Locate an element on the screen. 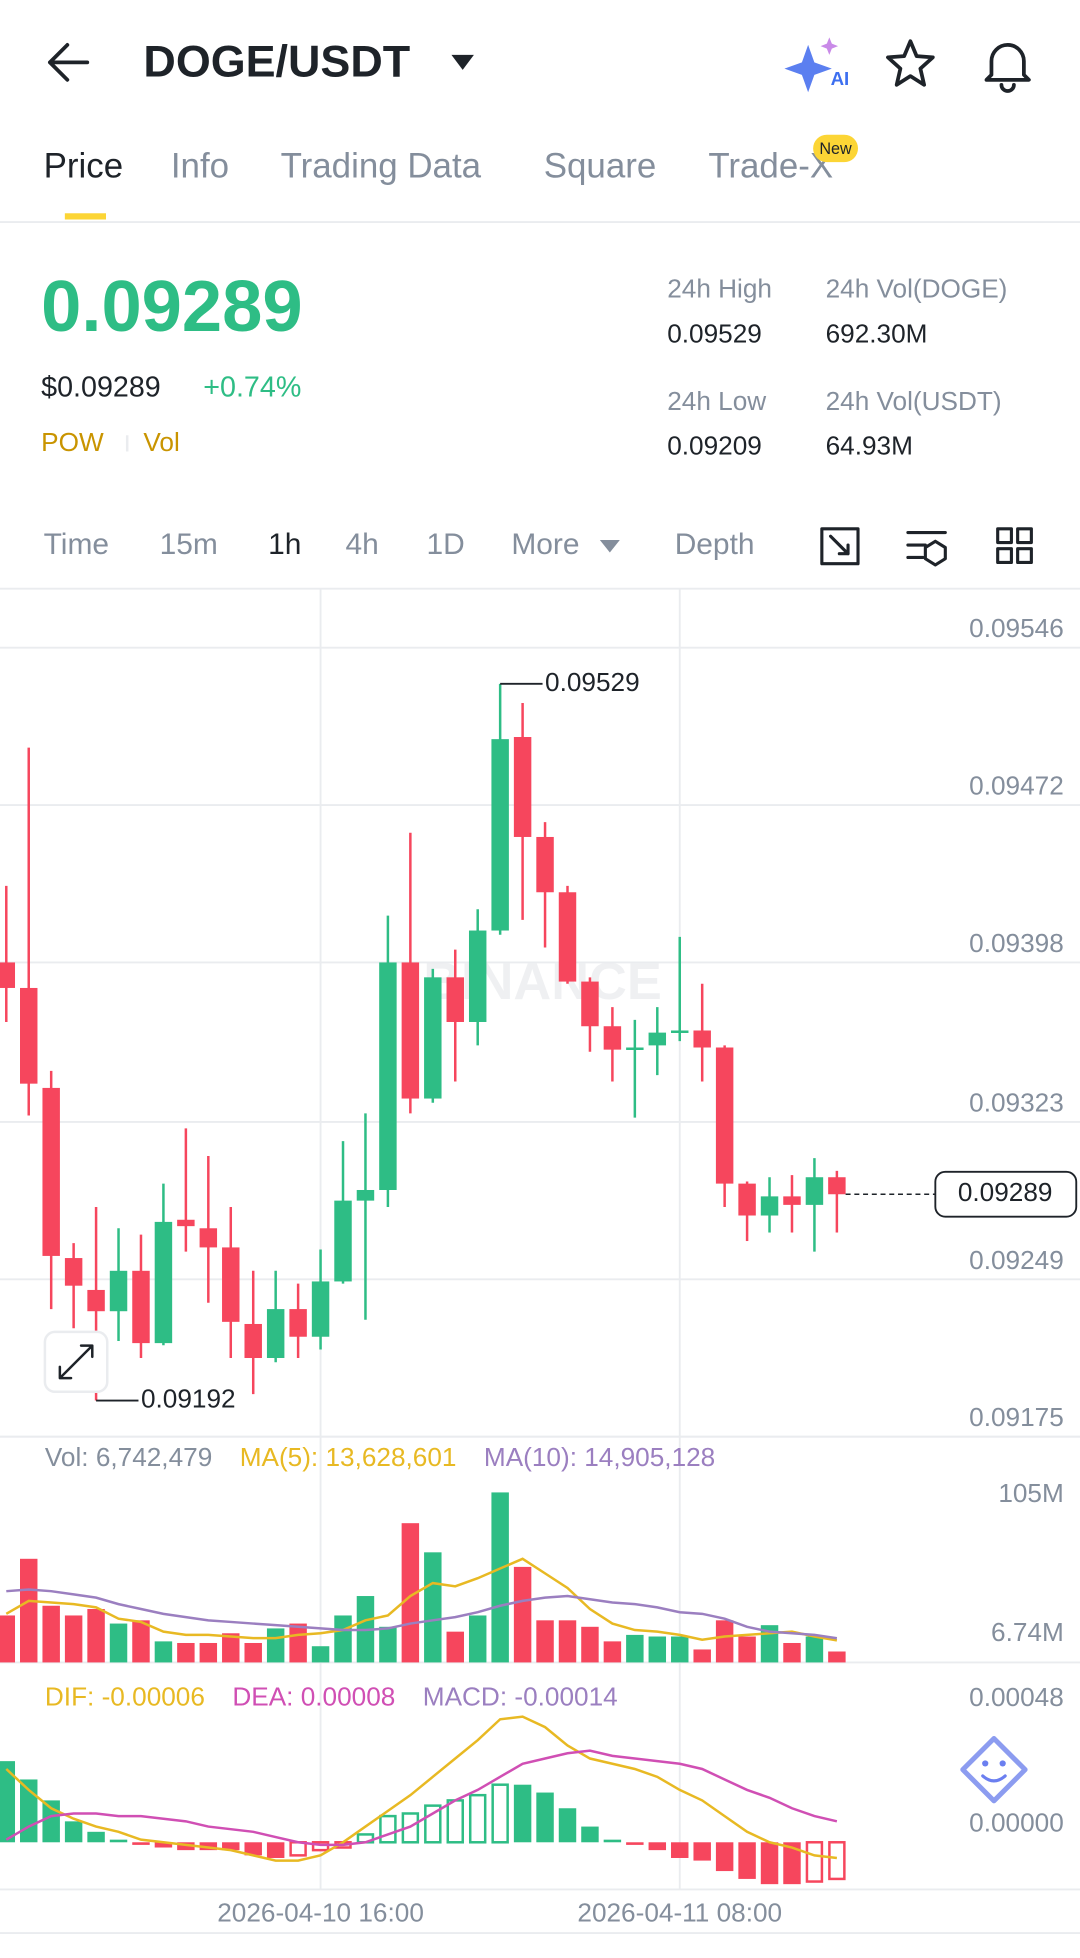 This screenshot has height=1958, width=1080. interval: More is located at coordinates (545, 544).